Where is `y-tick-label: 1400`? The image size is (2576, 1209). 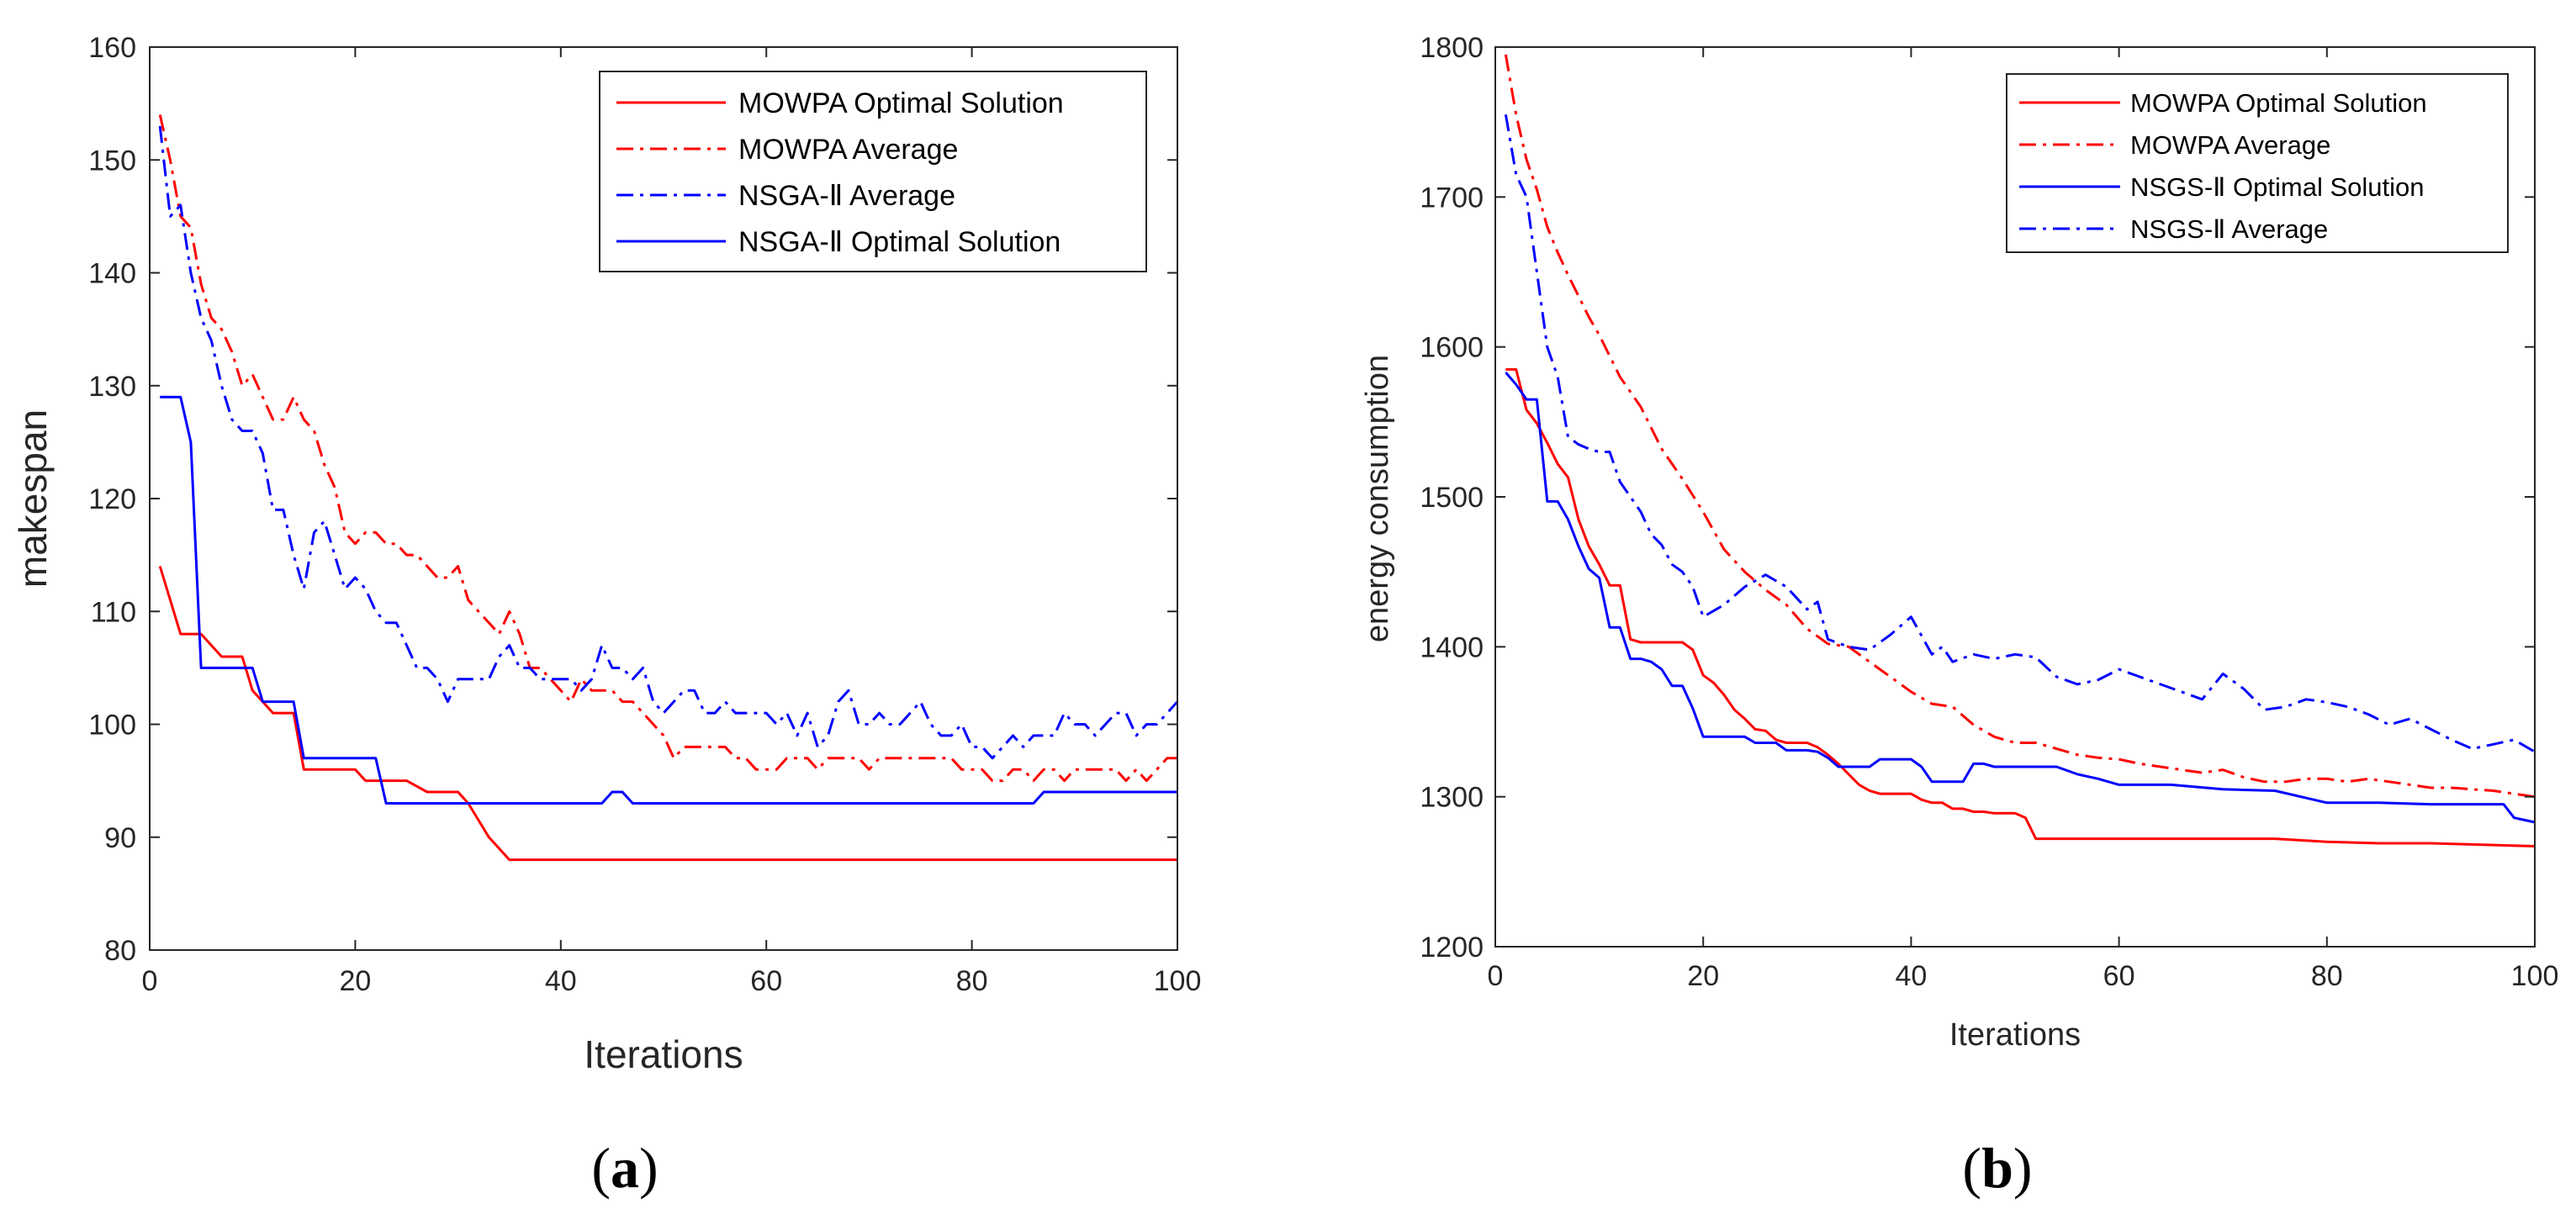 y-tick-label: 1400 is located at coordinates (1452, 647).